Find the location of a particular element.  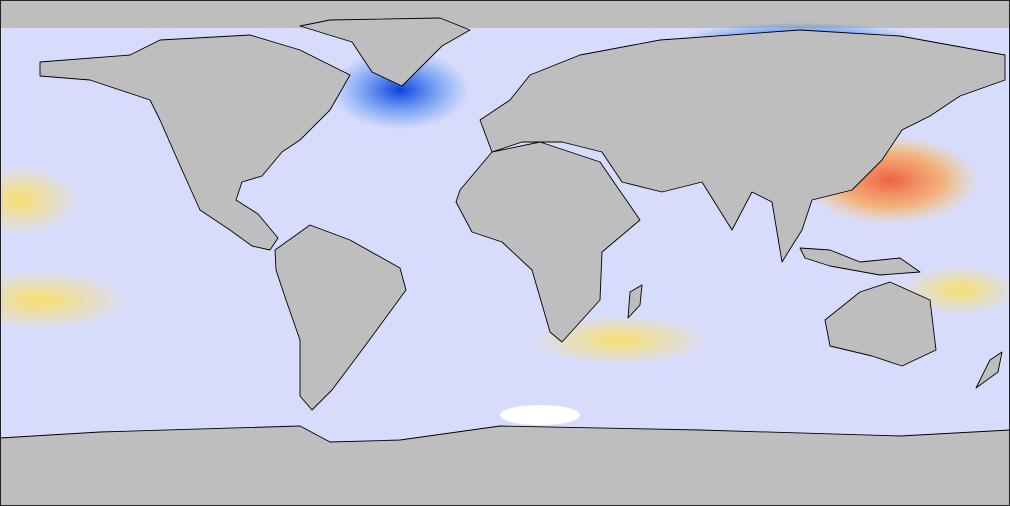

greenland is located at coordinates (385, 52).